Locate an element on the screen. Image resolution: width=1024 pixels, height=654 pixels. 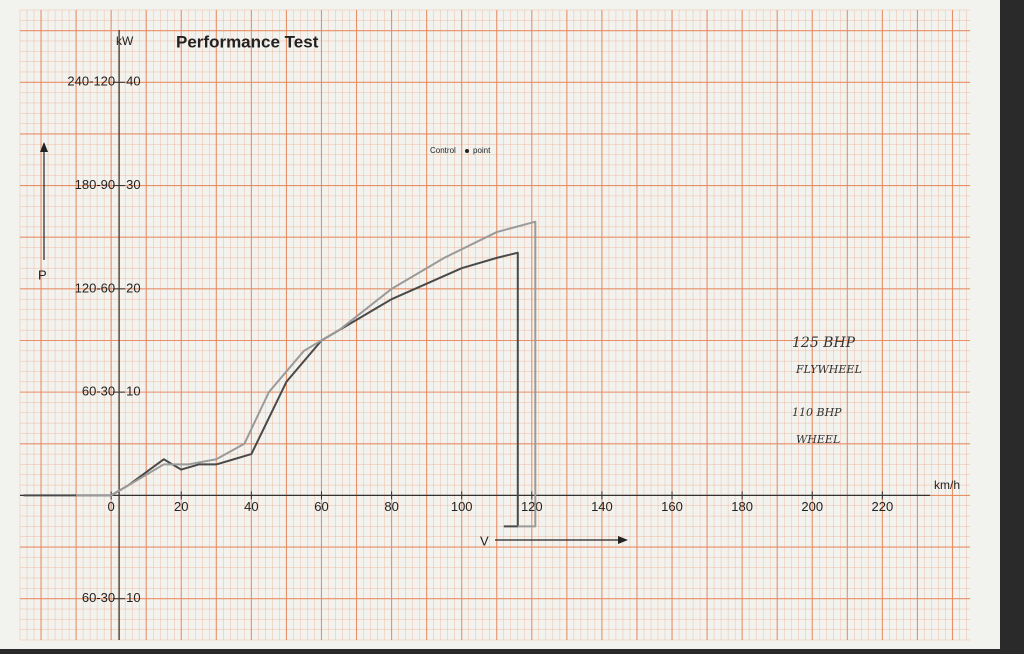
x-tick-label: 220 is located at coordinates (883, 506).